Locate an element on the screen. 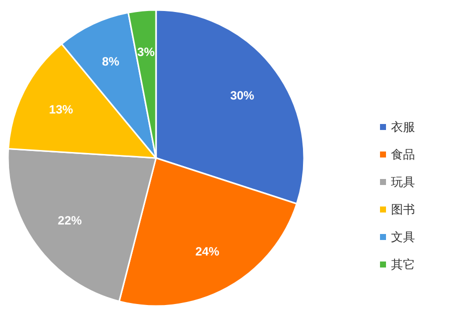  data-label: 22% is located at coordinates (70, 221).